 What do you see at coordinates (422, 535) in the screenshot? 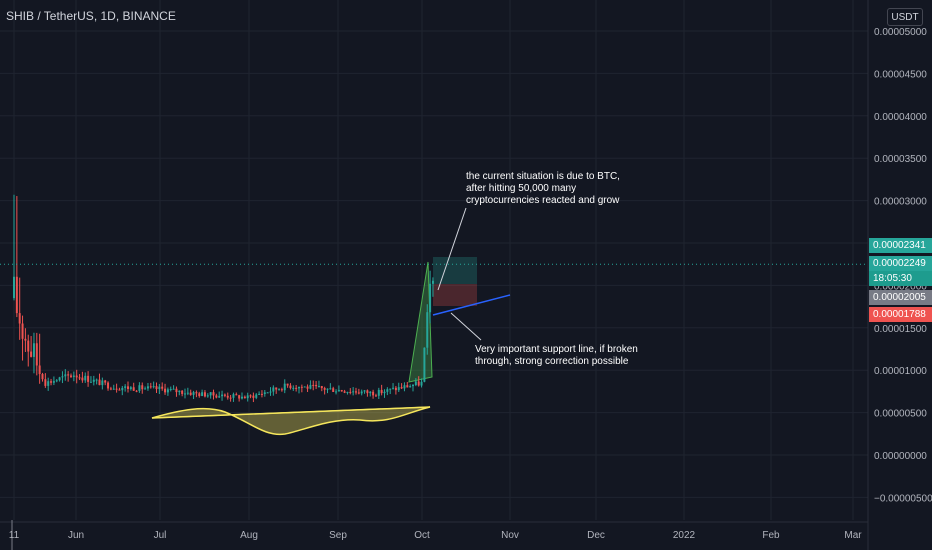
I see `x-tick-label: Oct` at bounding box center [422, 535].